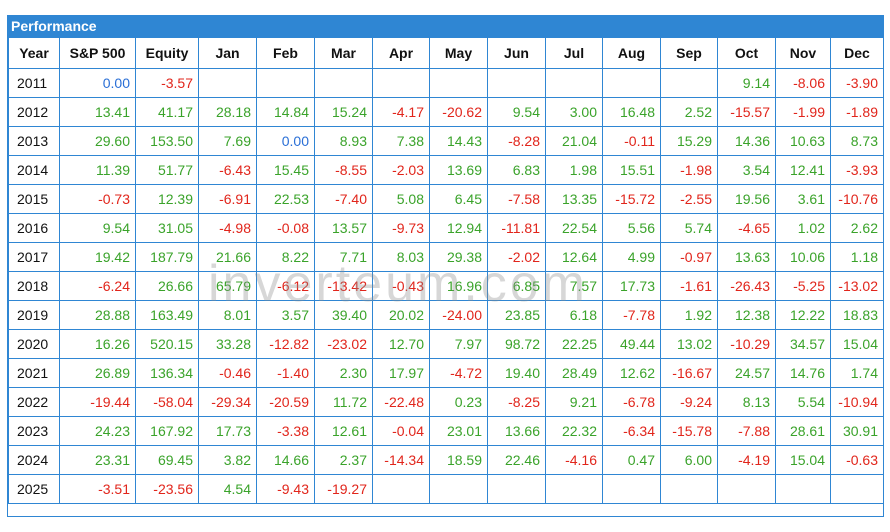 The height and width of the screenshot is (532, 890). Describe the element at coordinates (574, 170) in the screenshot. I see `value-cell: 1.98` at that location.